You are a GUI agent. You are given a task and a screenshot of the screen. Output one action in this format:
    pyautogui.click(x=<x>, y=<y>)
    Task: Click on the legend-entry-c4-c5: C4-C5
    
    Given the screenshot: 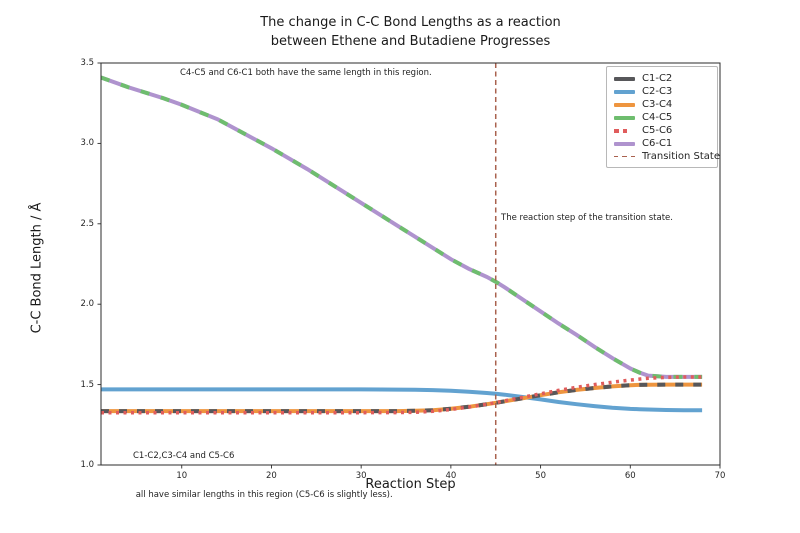 What is the action you would take?
    pyautogui.click(x=662, y=117)
    